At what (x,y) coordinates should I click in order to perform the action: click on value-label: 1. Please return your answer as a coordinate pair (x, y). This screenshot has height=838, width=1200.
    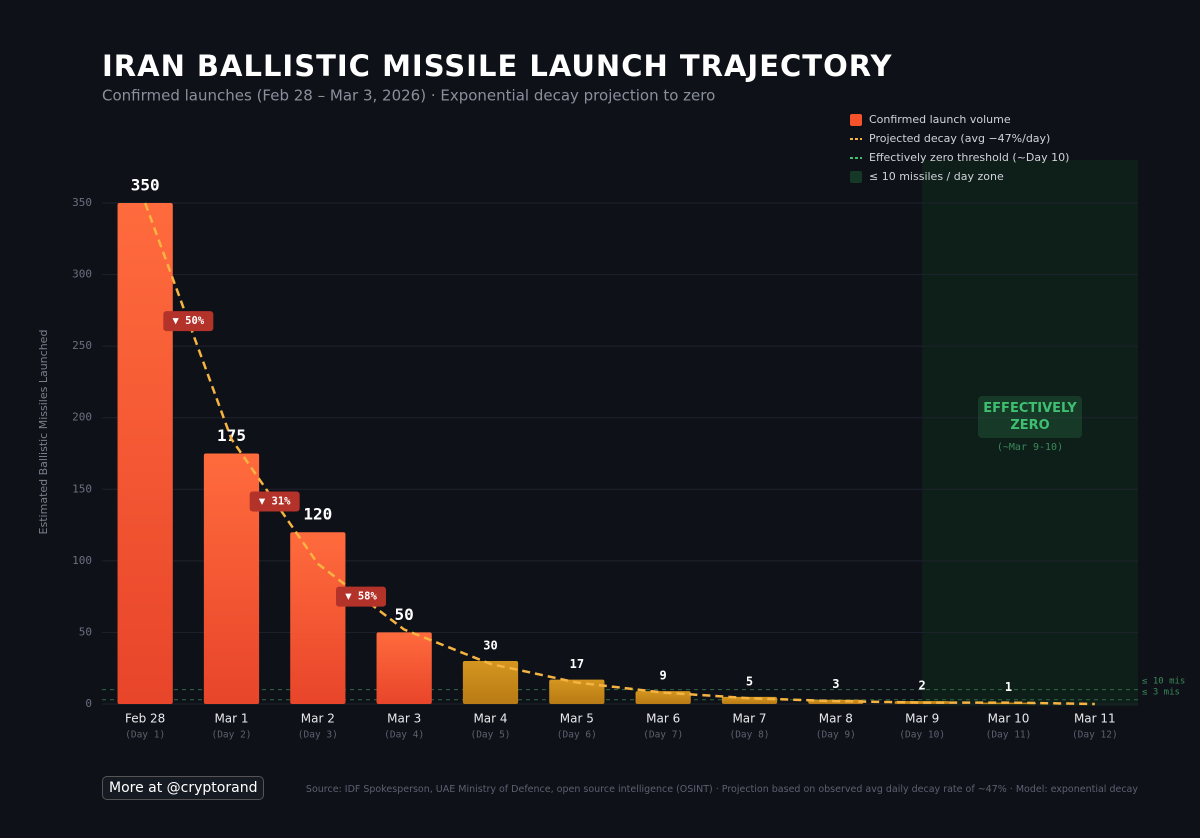
    Looking at the image, I should click on (1008, 687).